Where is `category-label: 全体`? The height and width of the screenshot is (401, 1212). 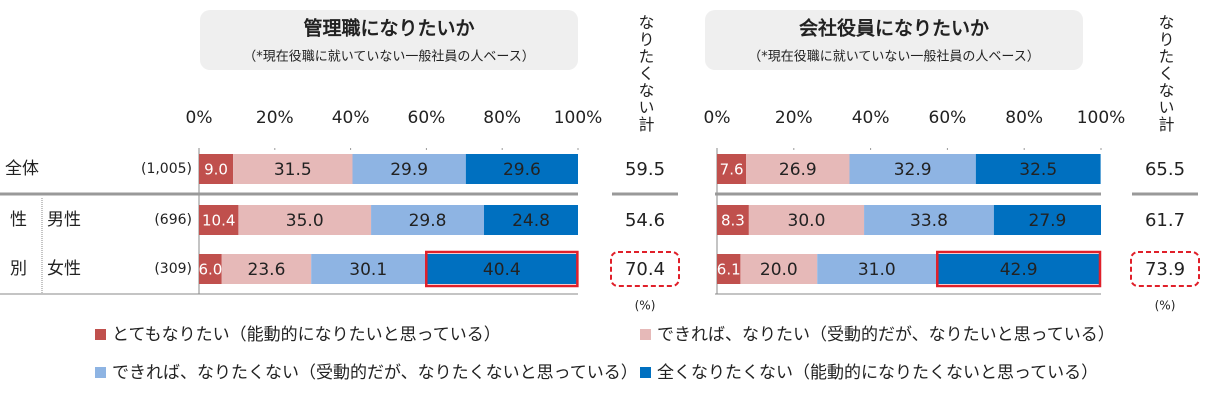 category-label: 全体 is located at coordinates (22, 169).